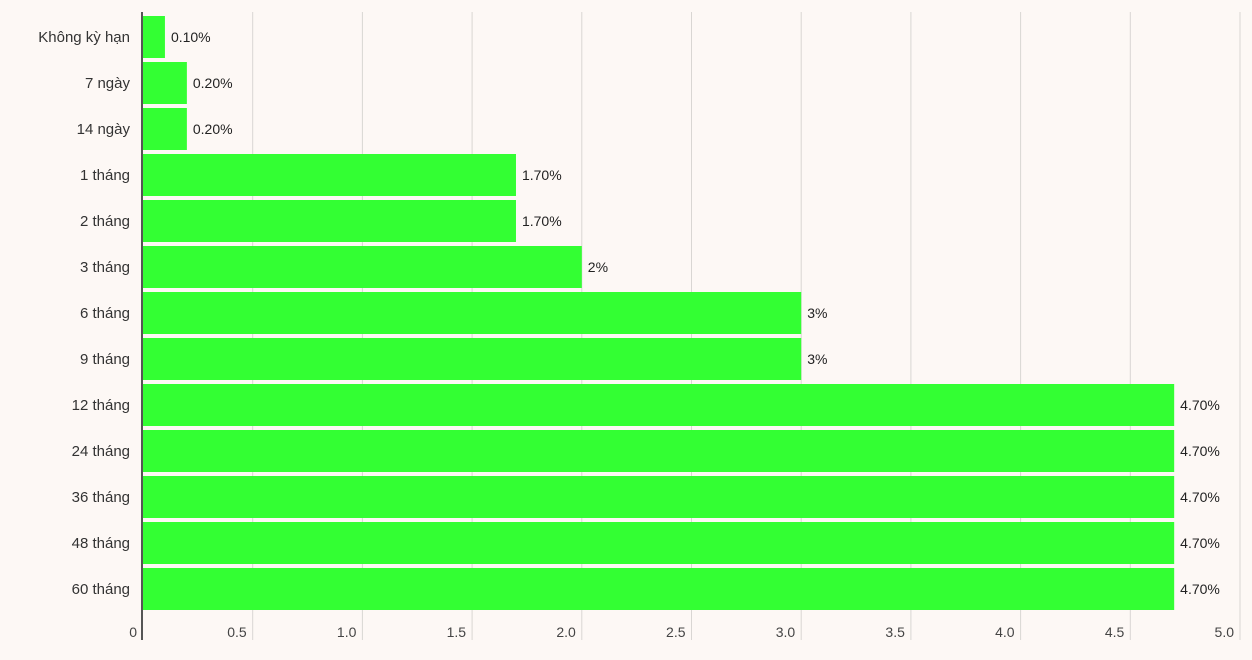 This screenshot has height=660, width=1252. What do you see at coordinates (1115, 632) in the screenshot?
I see `x-tick-label: 4.5` at bounding box center [1115, 632].